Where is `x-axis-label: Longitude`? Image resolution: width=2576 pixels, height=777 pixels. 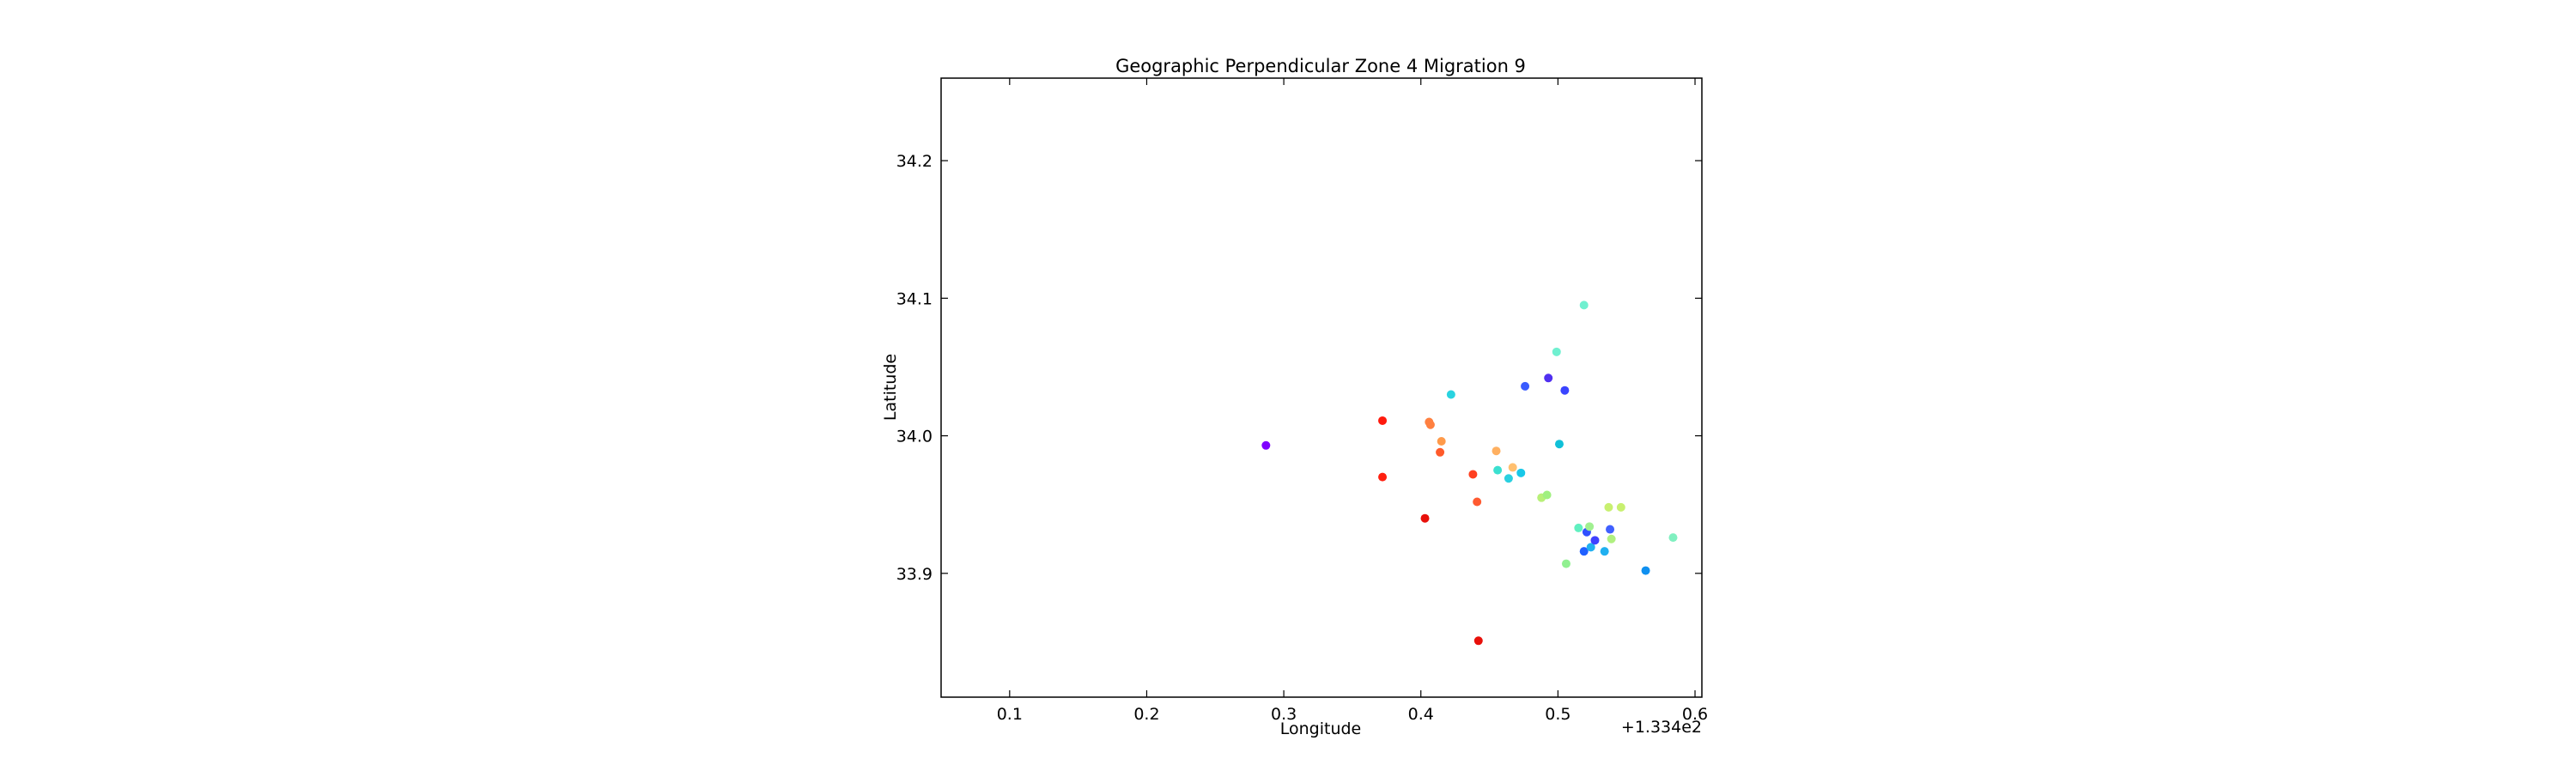
x-axis-label: Longitude is located at coordinates (1321, 728).